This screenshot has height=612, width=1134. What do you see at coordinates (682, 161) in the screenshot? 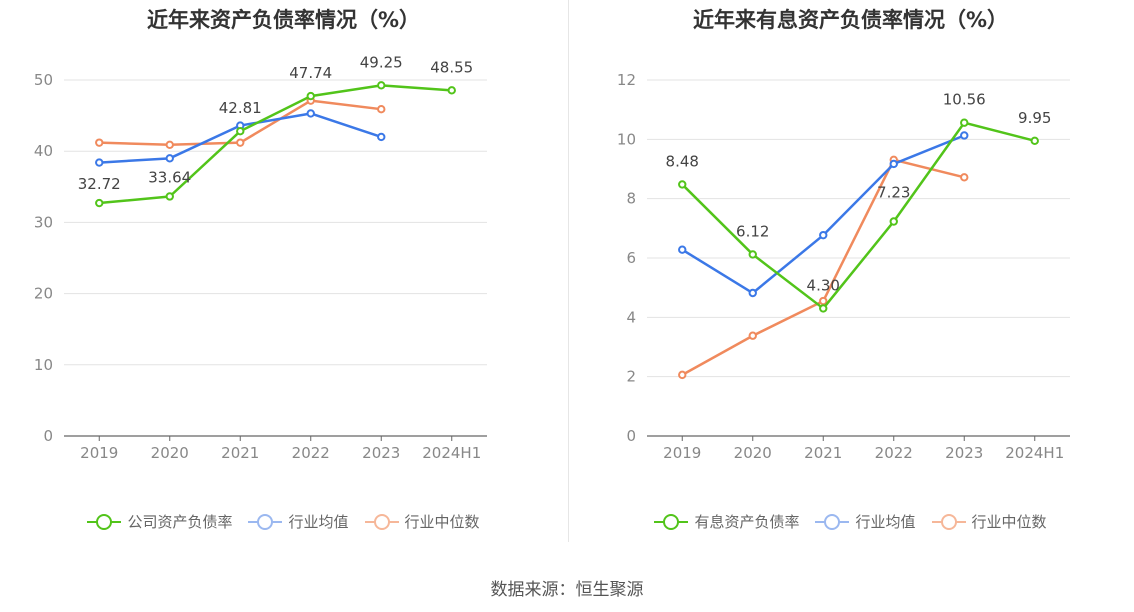
I see `data-label: 8.48` at bounding box center [682, 161].